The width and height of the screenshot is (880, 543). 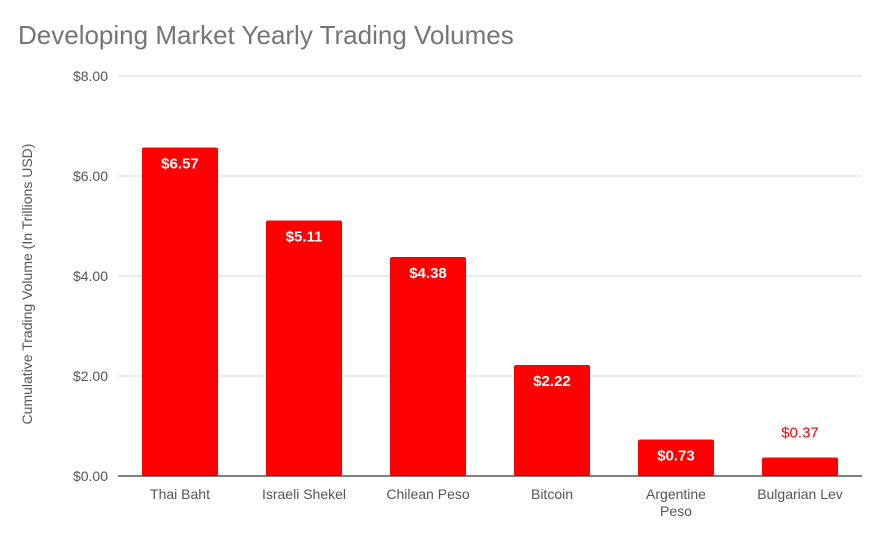 I want to click on x-category-label: Argentine, so click(x=676, y=494).